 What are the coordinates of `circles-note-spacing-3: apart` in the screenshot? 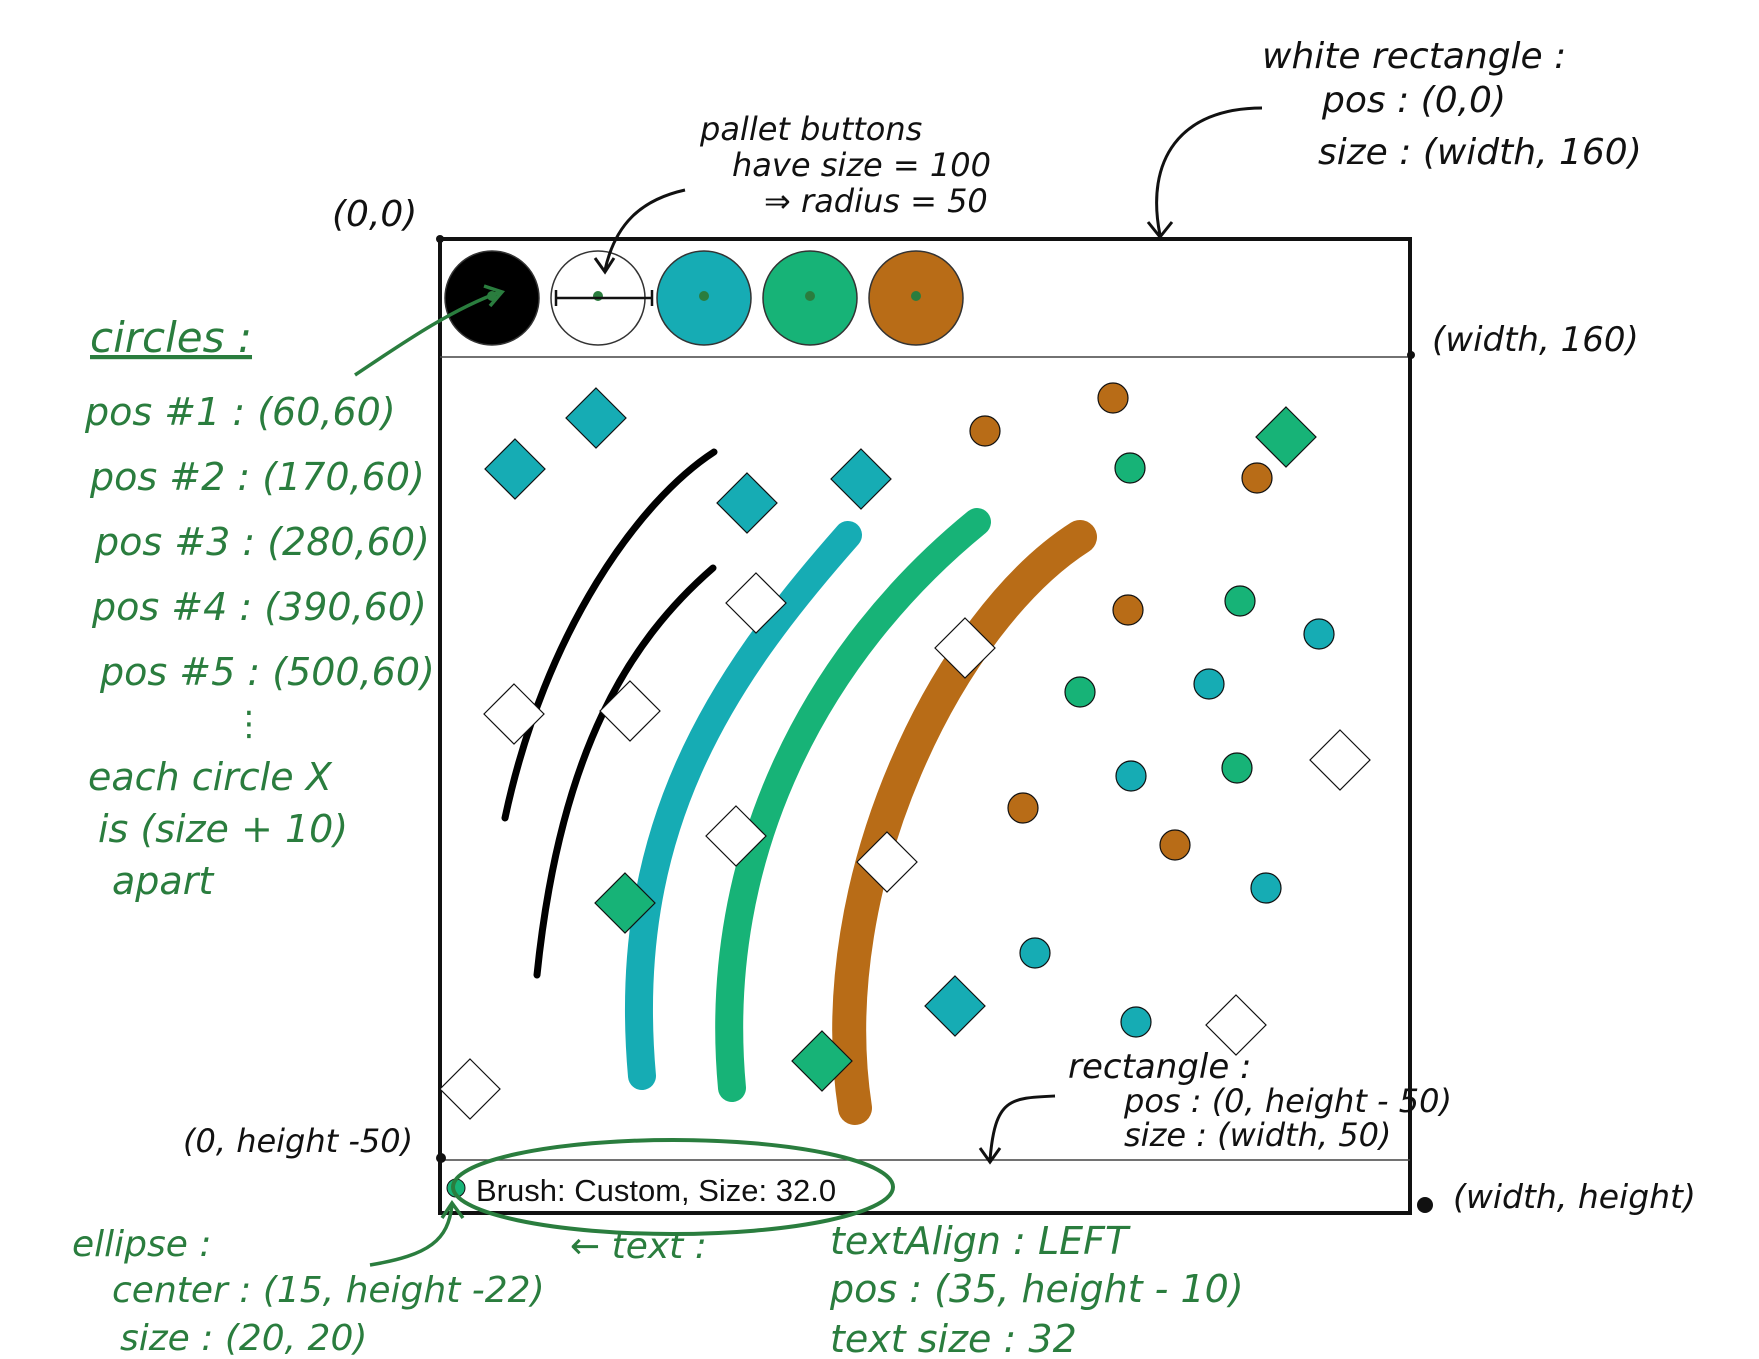 It's located at (163, 881).